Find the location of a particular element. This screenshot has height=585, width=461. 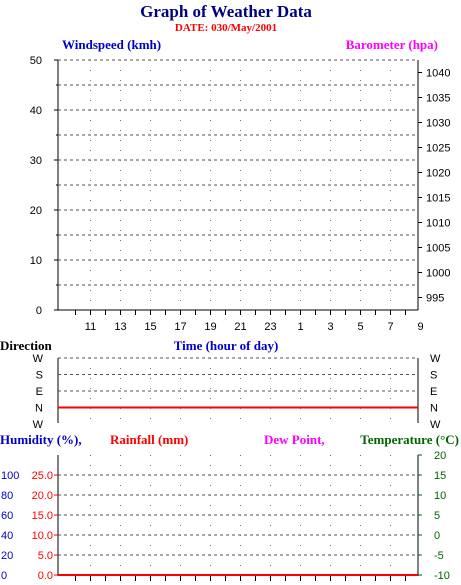

windspeed-tick-label: 10 is located at coordinates (36, 261).